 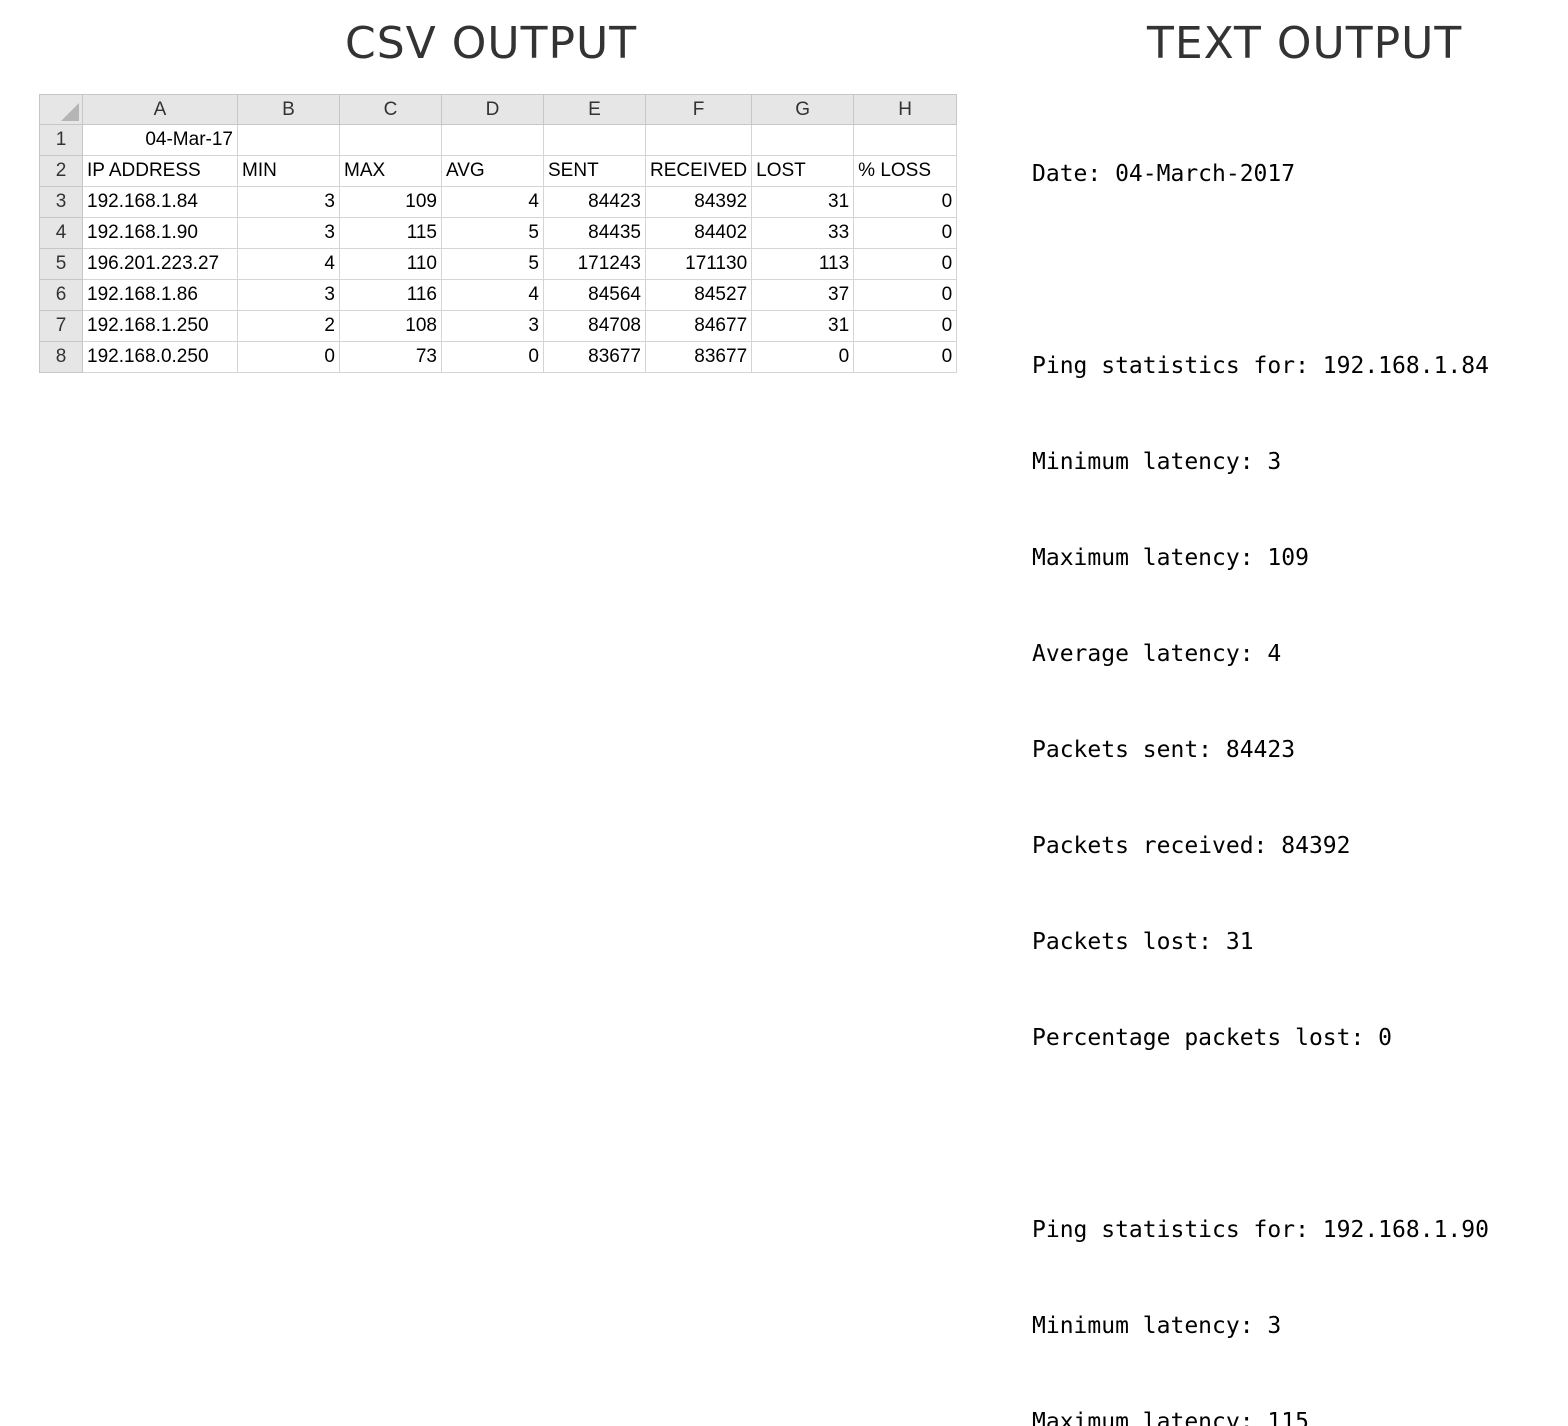 I want to click on row-number: 1, so click(x=61, y=140).